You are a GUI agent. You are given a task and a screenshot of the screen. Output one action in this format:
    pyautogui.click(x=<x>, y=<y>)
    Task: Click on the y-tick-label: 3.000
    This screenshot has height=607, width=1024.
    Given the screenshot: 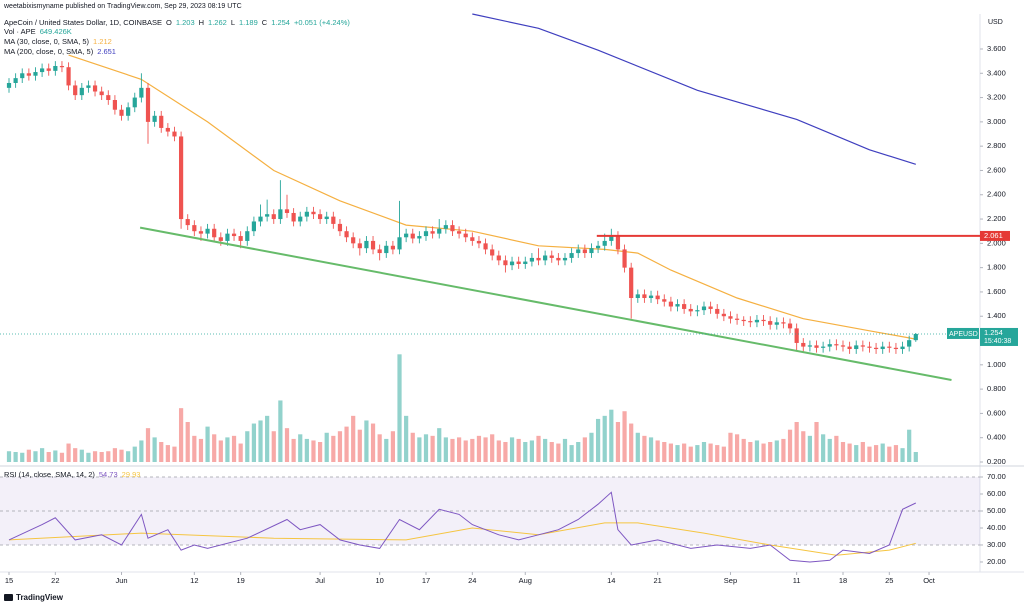 What is the action you would take?
    pyautogui.click(x=996, y=121)
    